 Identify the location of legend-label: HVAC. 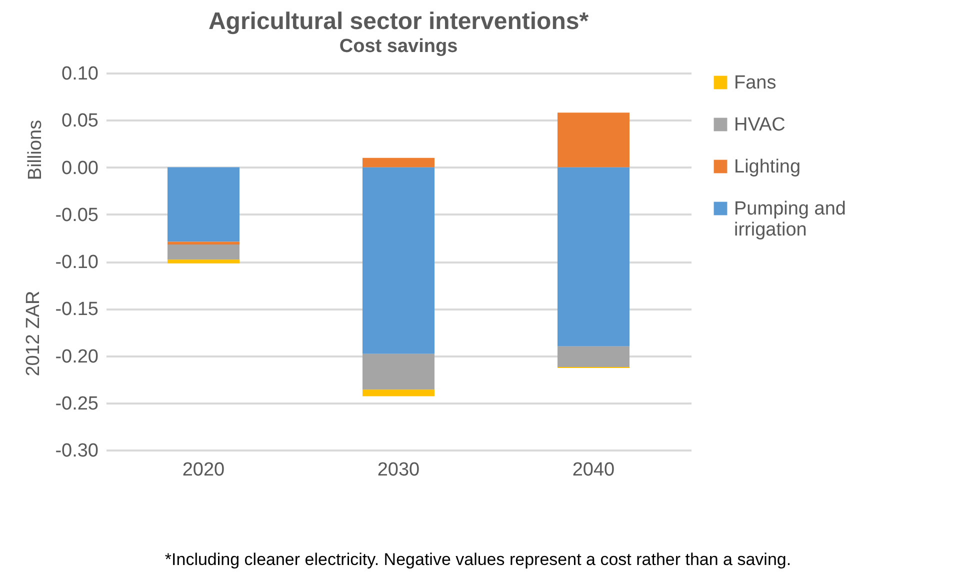
(760, 125).